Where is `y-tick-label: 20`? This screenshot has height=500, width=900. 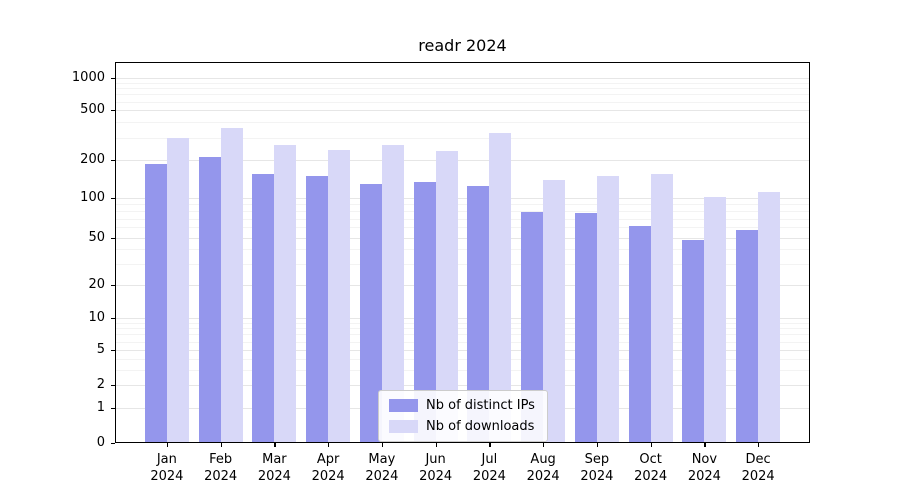 y-tick-label: 20 is located at coordinates (96, 284).